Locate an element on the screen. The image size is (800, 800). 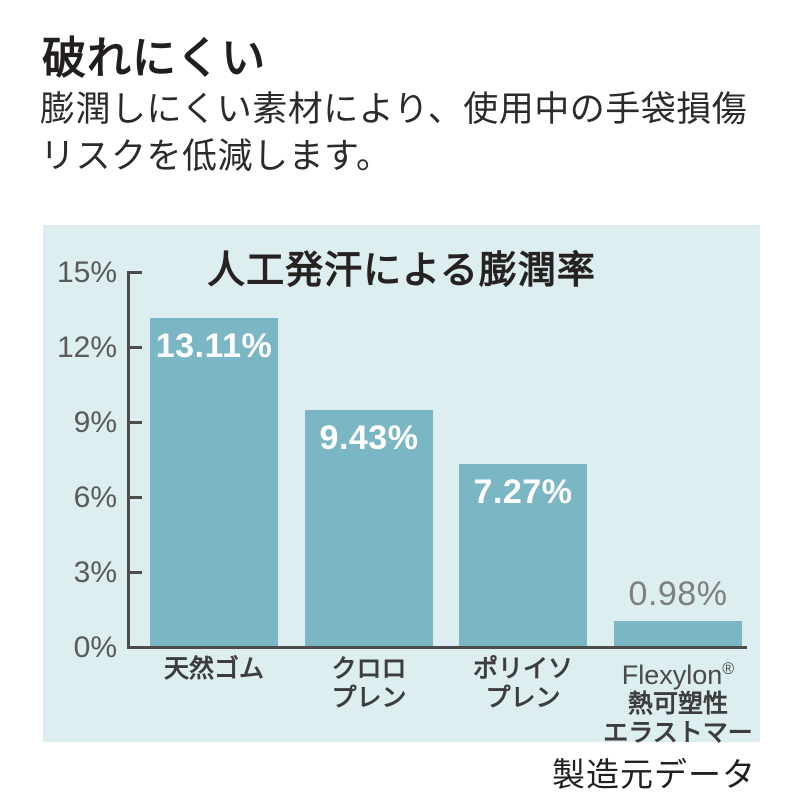
y-tick-label: 9% is located at coordinates (95, 422).